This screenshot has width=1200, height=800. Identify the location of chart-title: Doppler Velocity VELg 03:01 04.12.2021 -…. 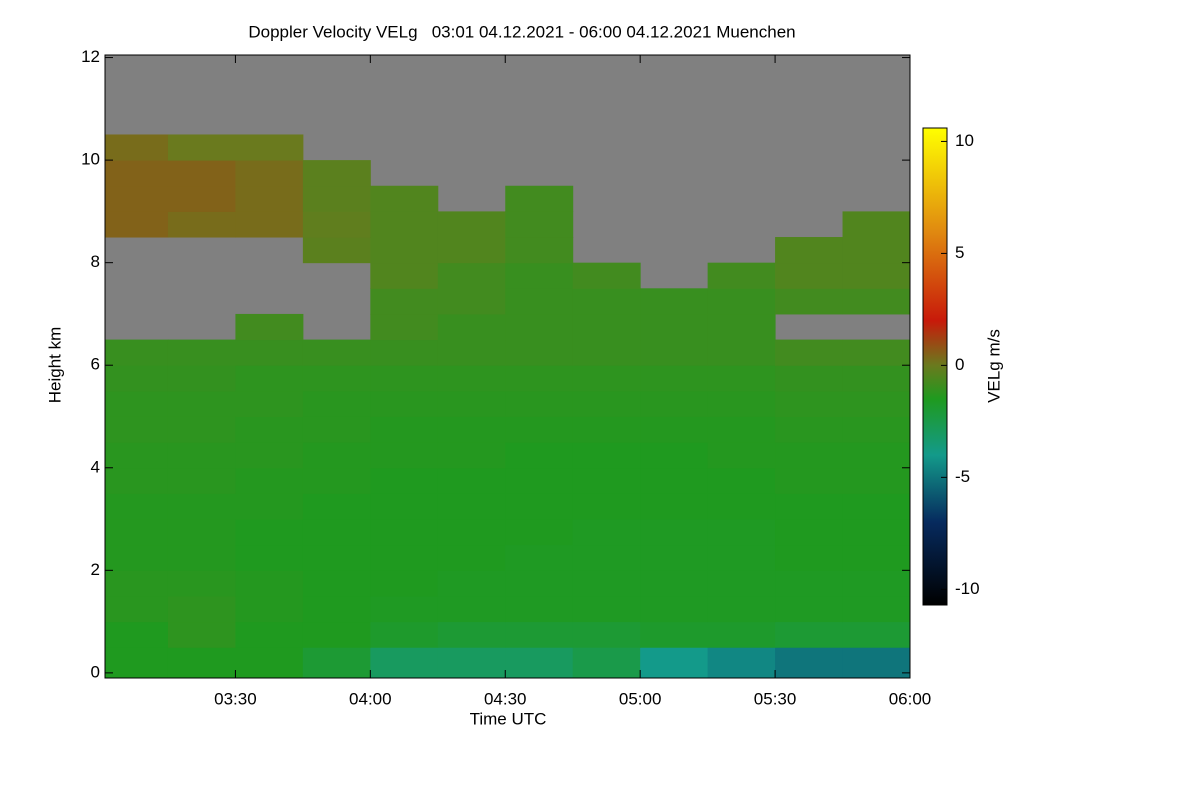
(521, 31).